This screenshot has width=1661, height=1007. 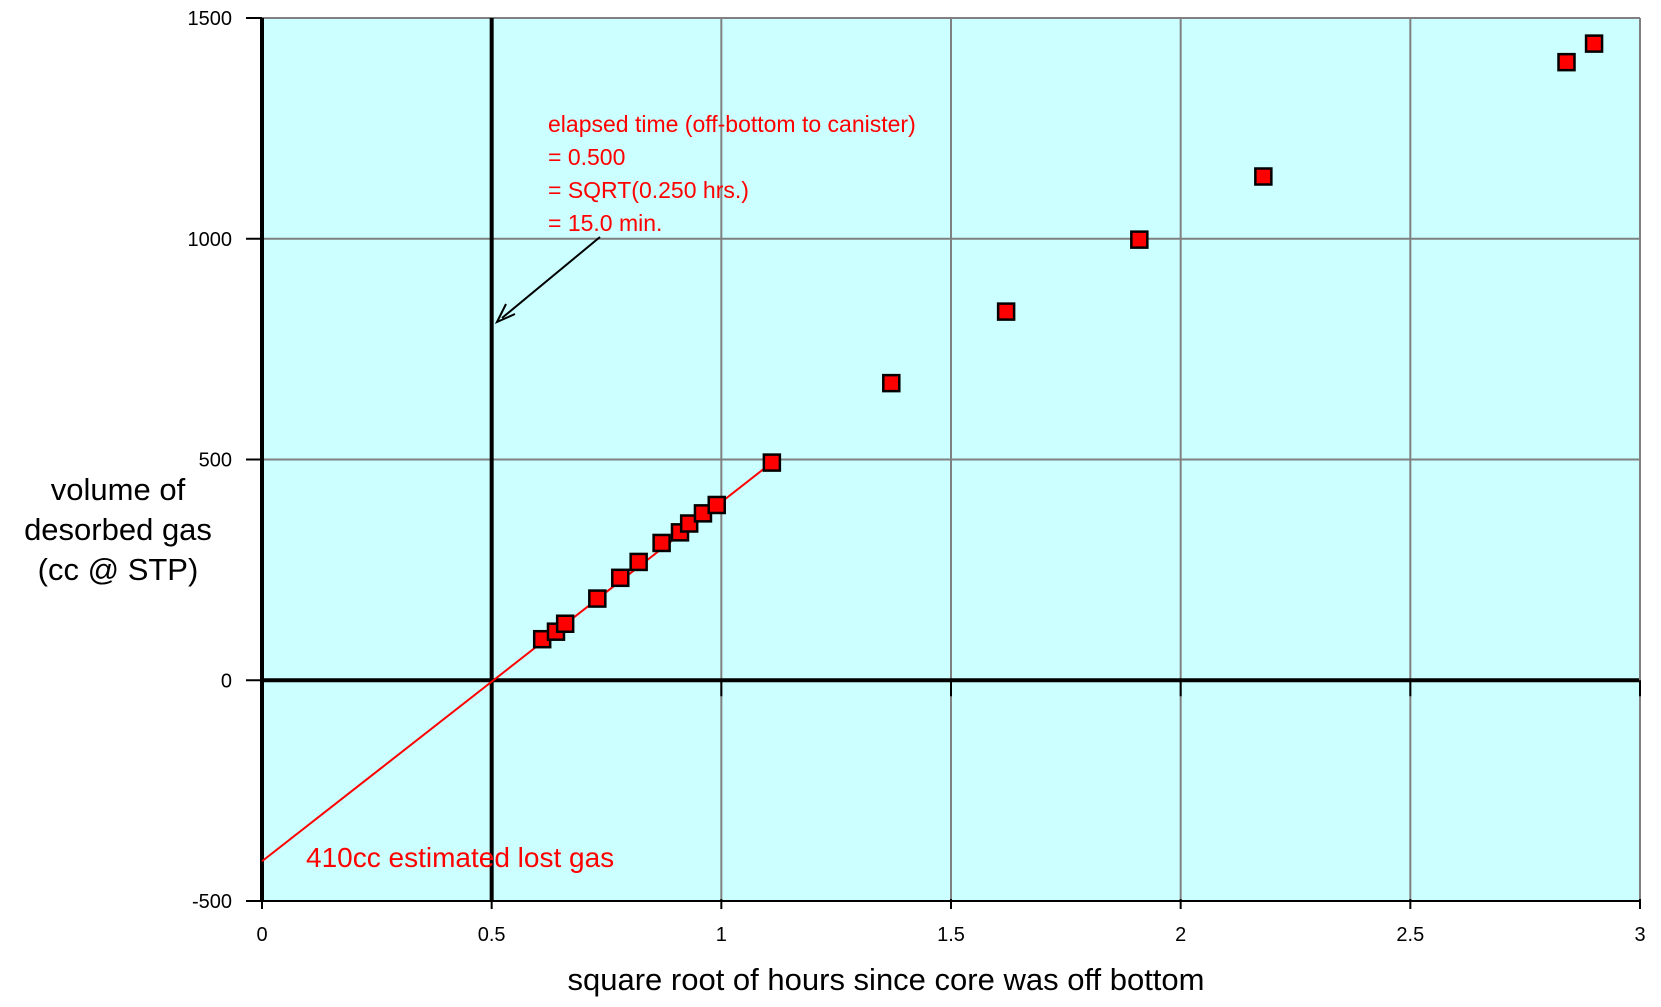 I want to click on x-tick-label: 1, so click(x=721, y=935).